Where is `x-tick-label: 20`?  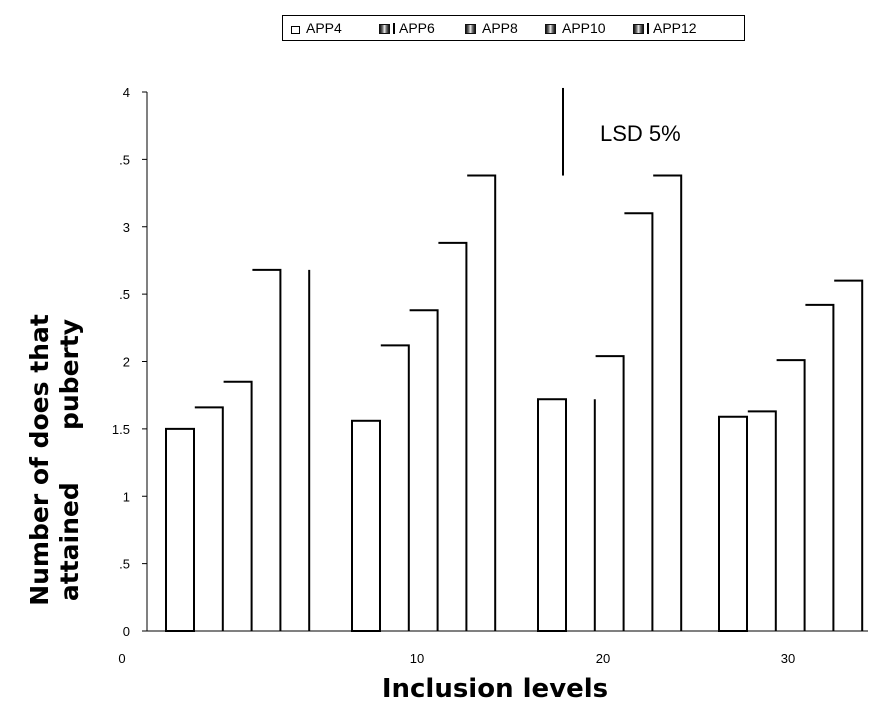
x-tick-label: 20 is located at coordinates (603, 658).